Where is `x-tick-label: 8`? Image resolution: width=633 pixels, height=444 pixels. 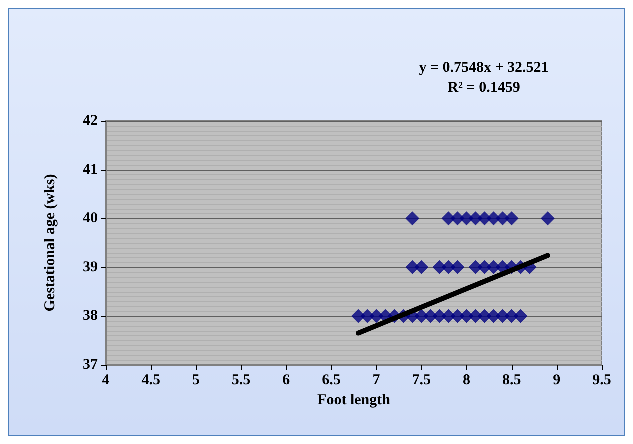 x-tick-label: 8 is located at coordinates (466, 380).